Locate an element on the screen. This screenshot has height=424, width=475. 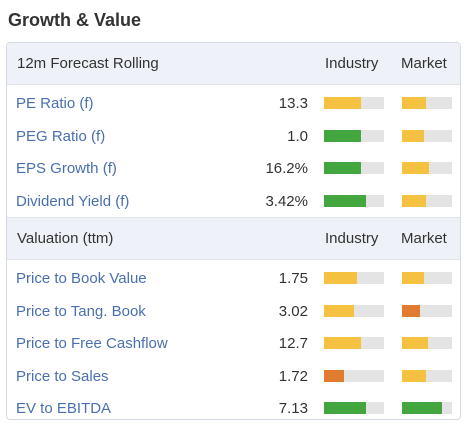
metric-value: 3.02 is located at coordinates (293, 311).